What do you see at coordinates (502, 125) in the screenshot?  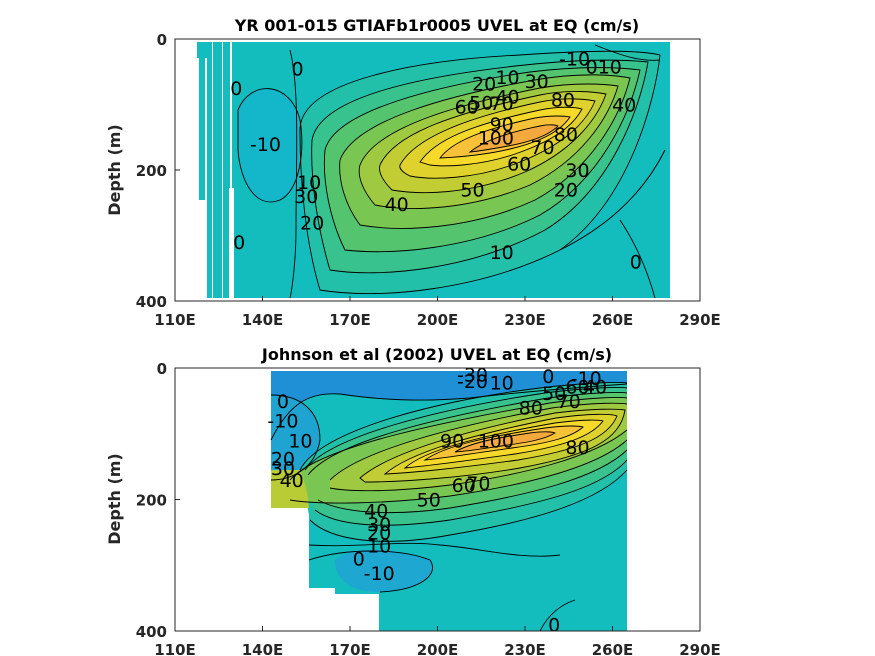 I see `contour-label: 90` at bounding box center [502, 125].